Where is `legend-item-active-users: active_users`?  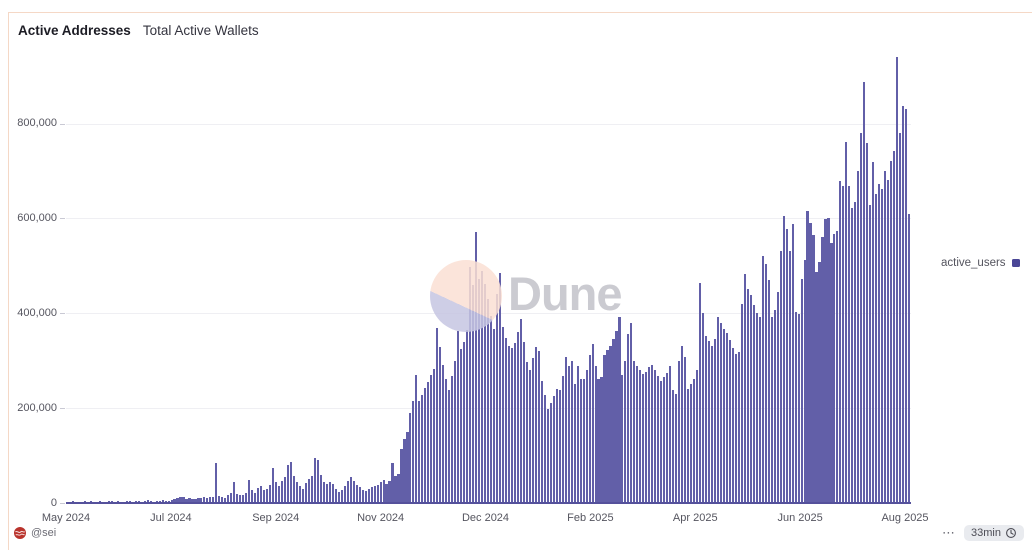
legend-item-active-users: active_users is located at coordinates (980, 263).